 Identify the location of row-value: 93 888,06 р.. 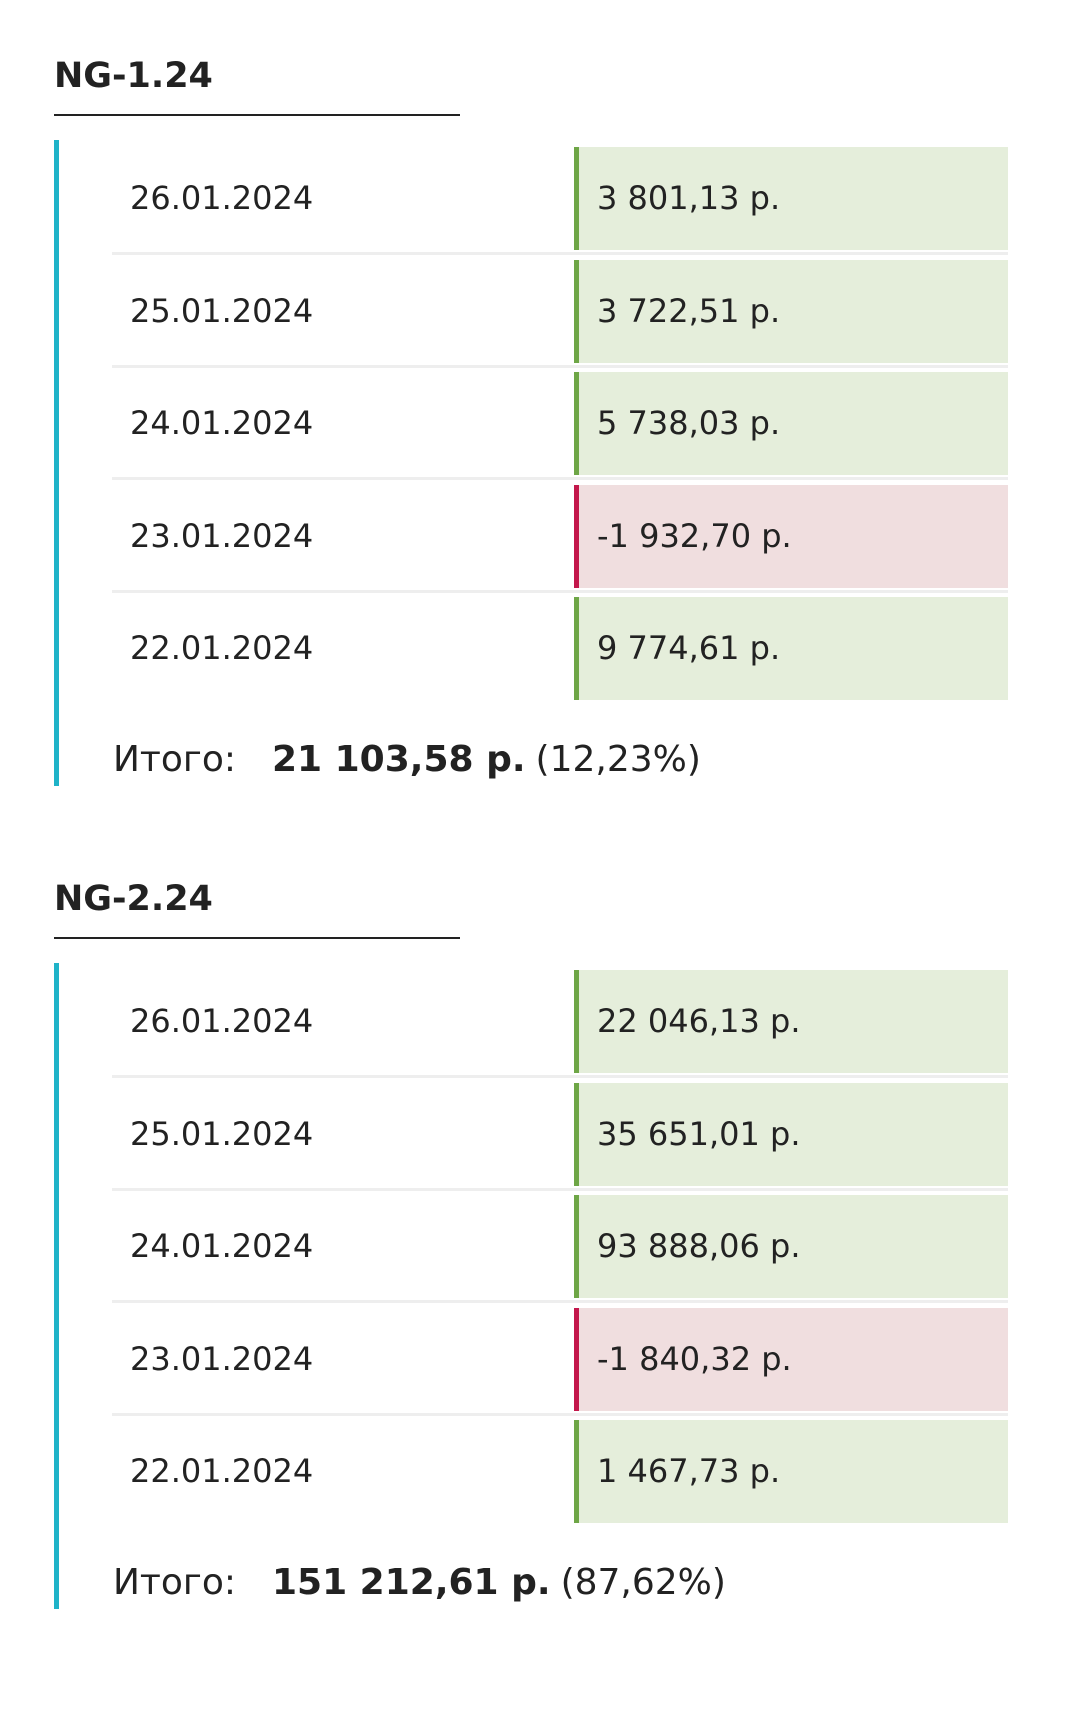
(791, 1247).